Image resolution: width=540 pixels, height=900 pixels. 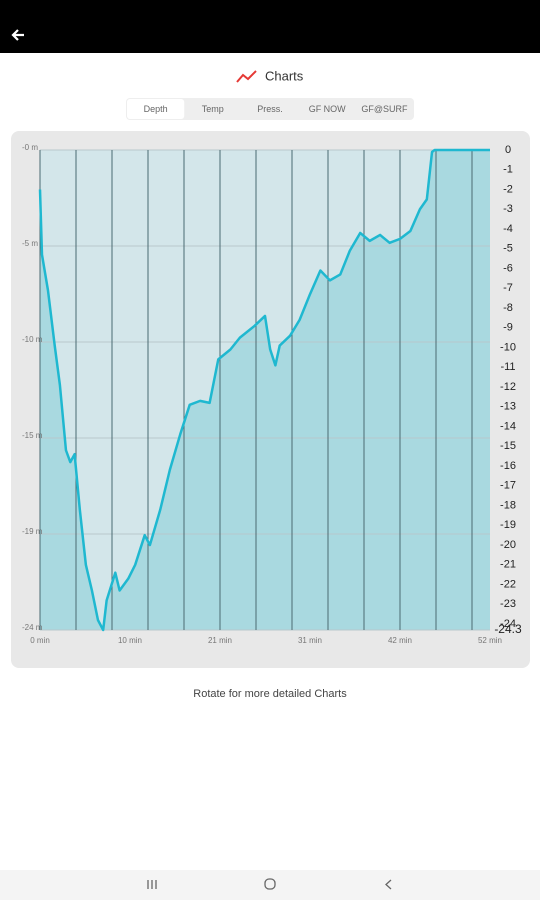 I want to click on y2-tick-label: -2, so click(x=508, y=189).